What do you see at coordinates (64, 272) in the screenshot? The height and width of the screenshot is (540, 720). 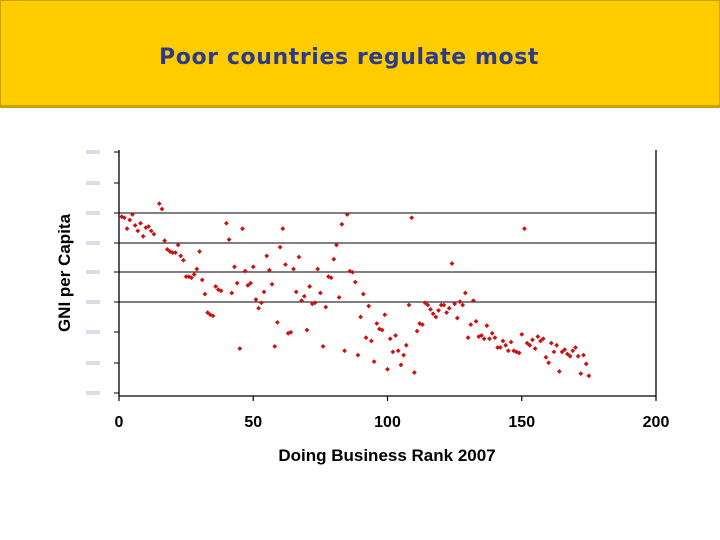 I see `y-axis-label: GNI per Capita` at bounding box center [64, 272].